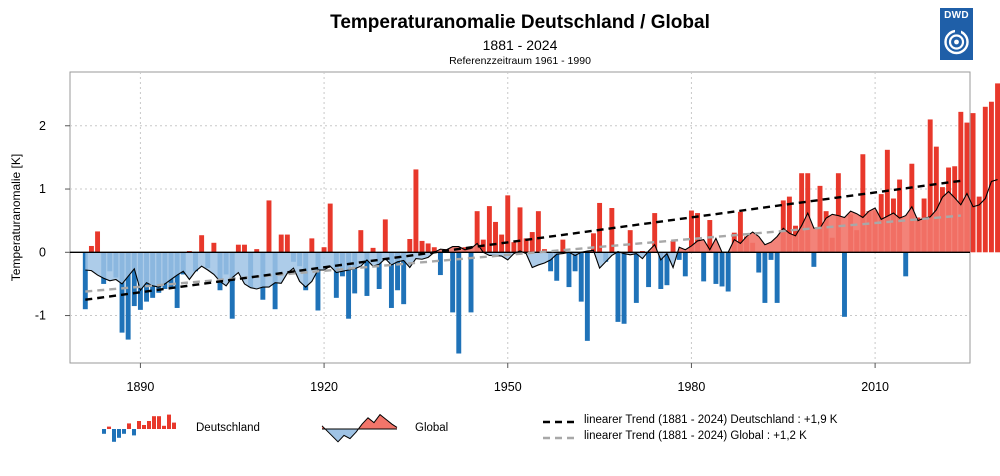  What do you see at coordinates (520, 61) in the screenshot?
I see `reference-period: Referenzzeitraum 1961 - 1990` at bounding box center [520, 61].